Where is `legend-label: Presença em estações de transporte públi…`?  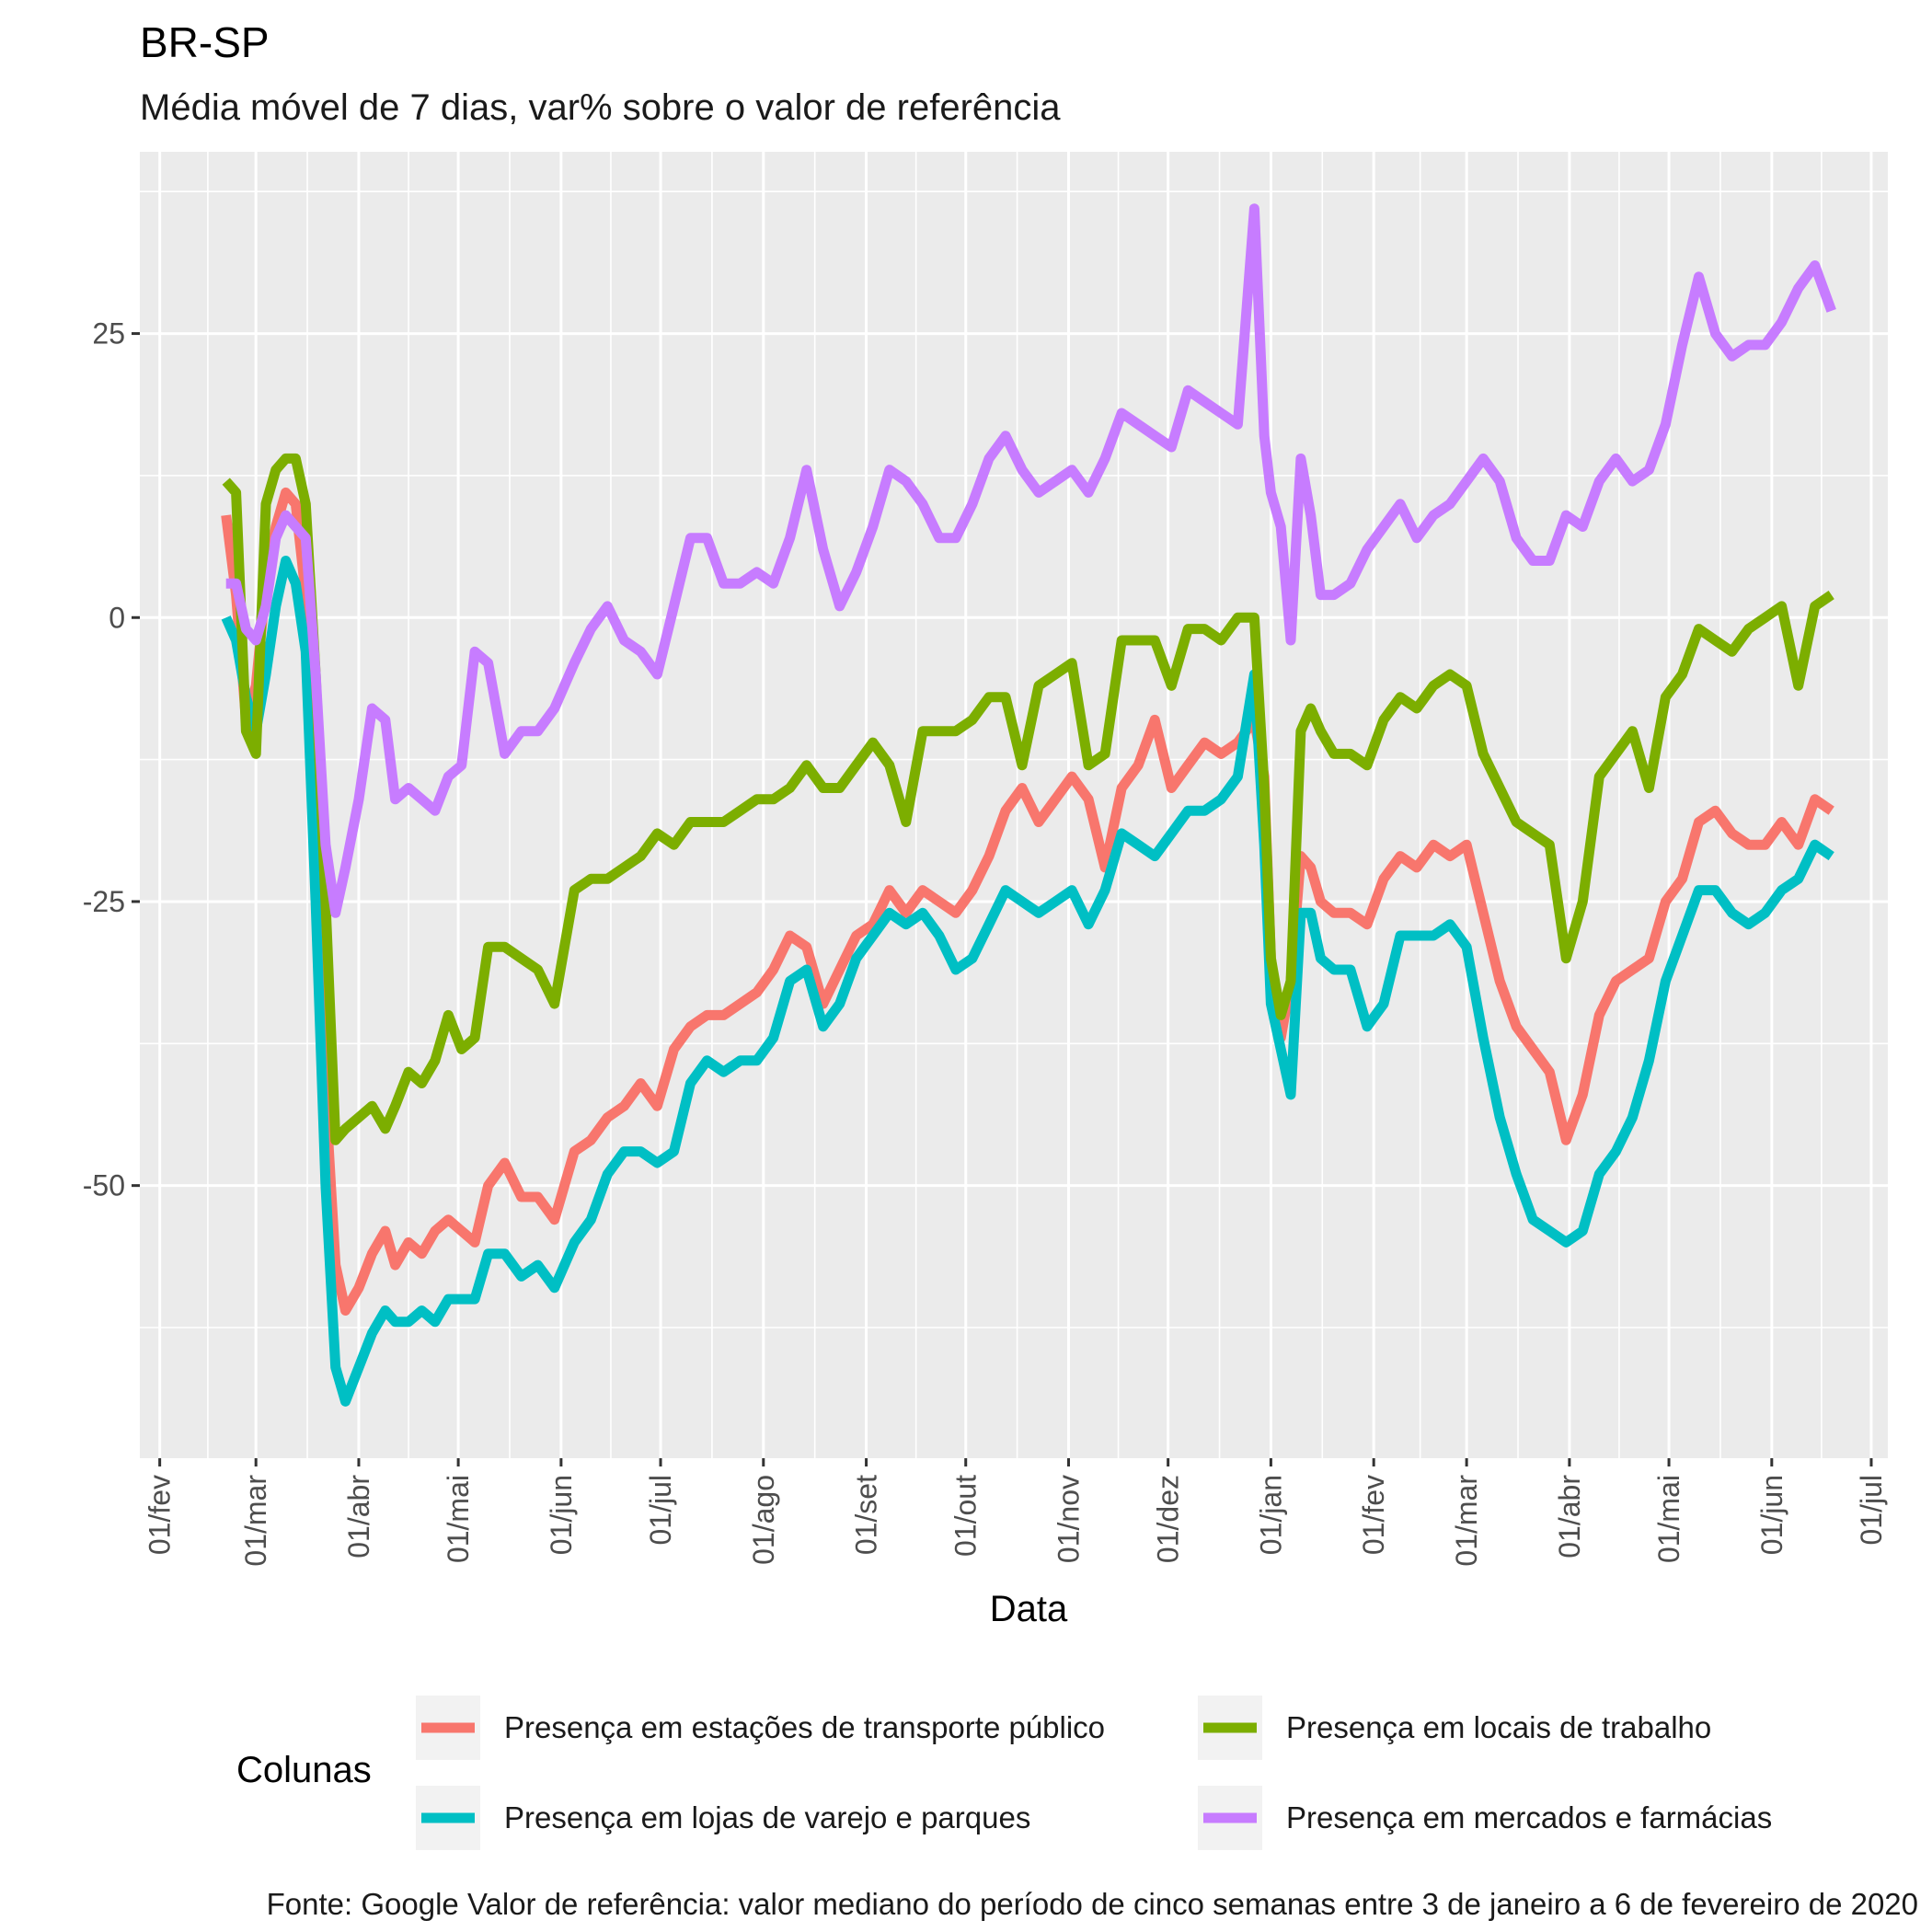 legend-label: Presença em estações de transporte públi… is located at coordinates (804, 1727).